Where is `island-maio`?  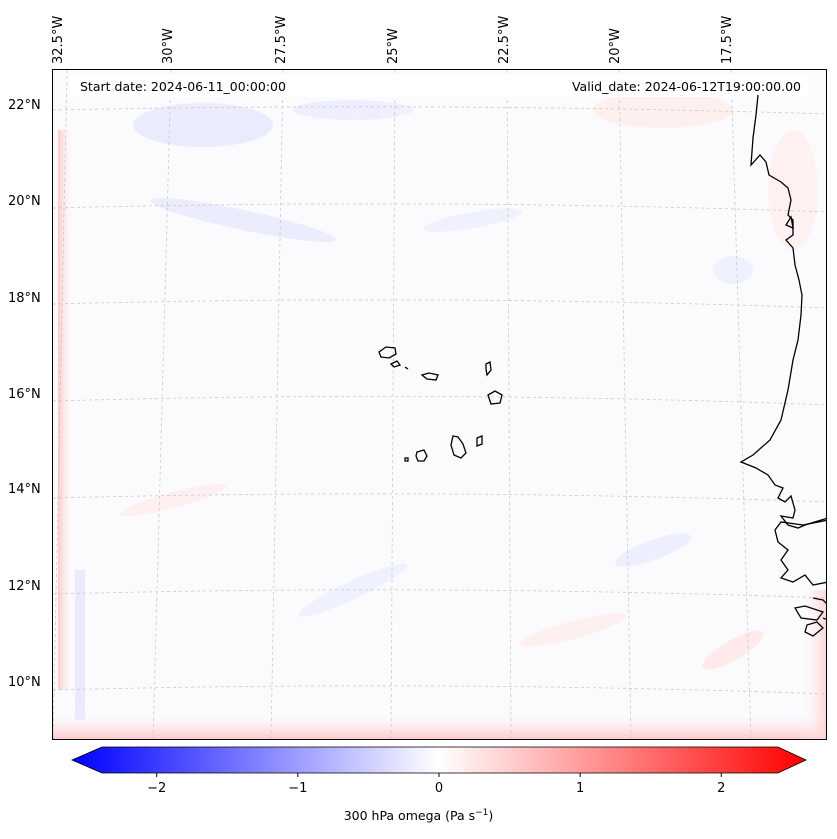 island-maio is located at coordinates (479, 441).